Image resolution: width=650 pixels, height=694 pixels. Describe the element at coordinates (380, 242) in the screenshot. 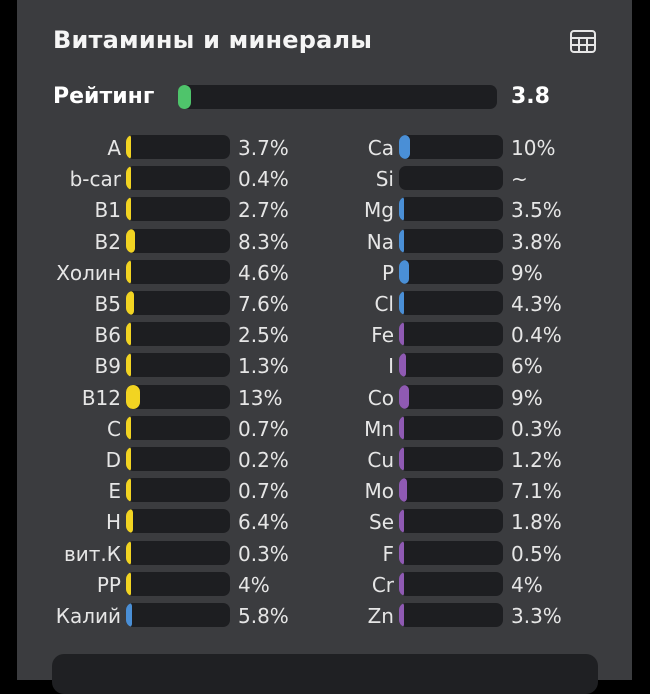

I see `nutrient-name: Na` at that location.